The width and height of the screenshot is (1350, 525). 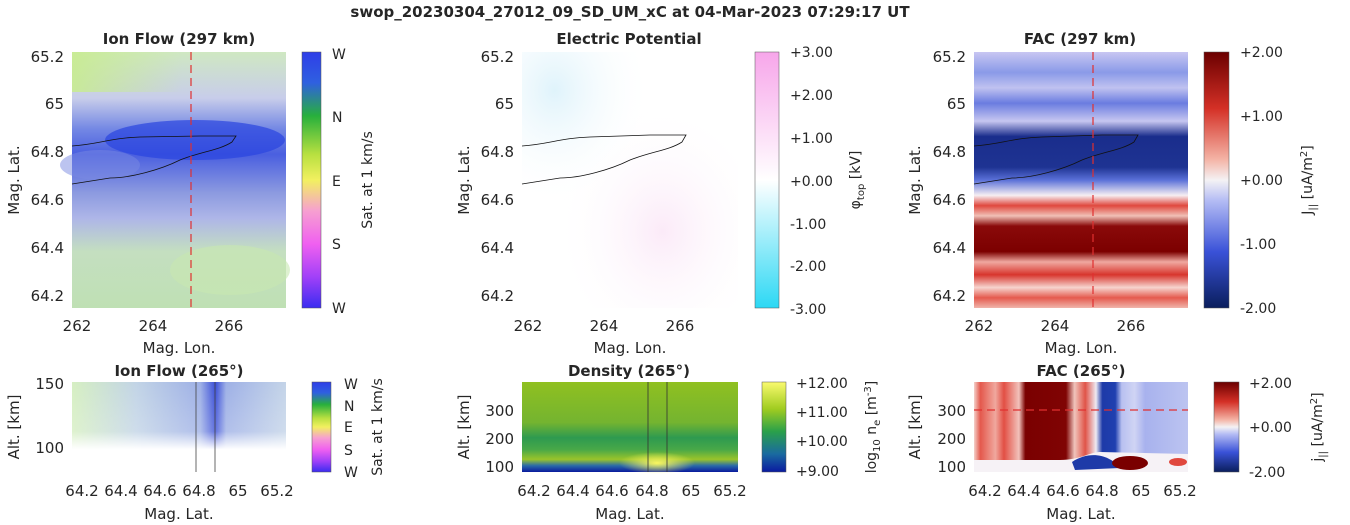 What do you see at coordinates (951, 439) in the screenshot?
I see `y-tick-label: 200` at bounding box center [951, 439].